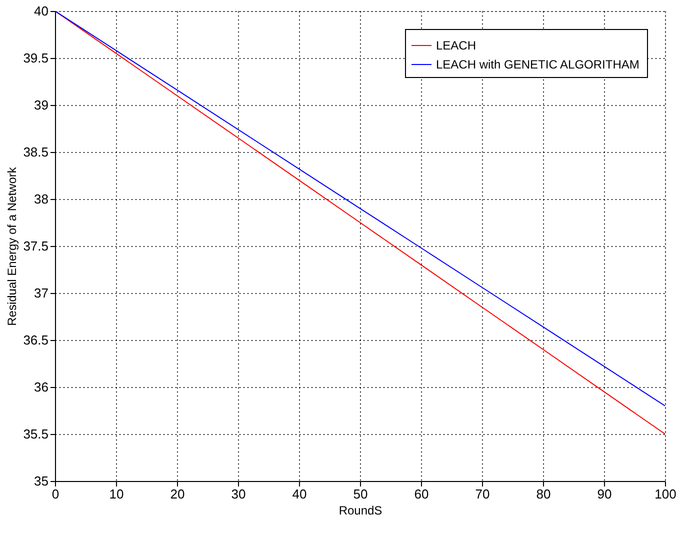 The image size is (694, 538). What do you see at coordinates (35, 152) in the screenshot?
I see `y-tick-label: 38.5` at bounding box center [35, 152].